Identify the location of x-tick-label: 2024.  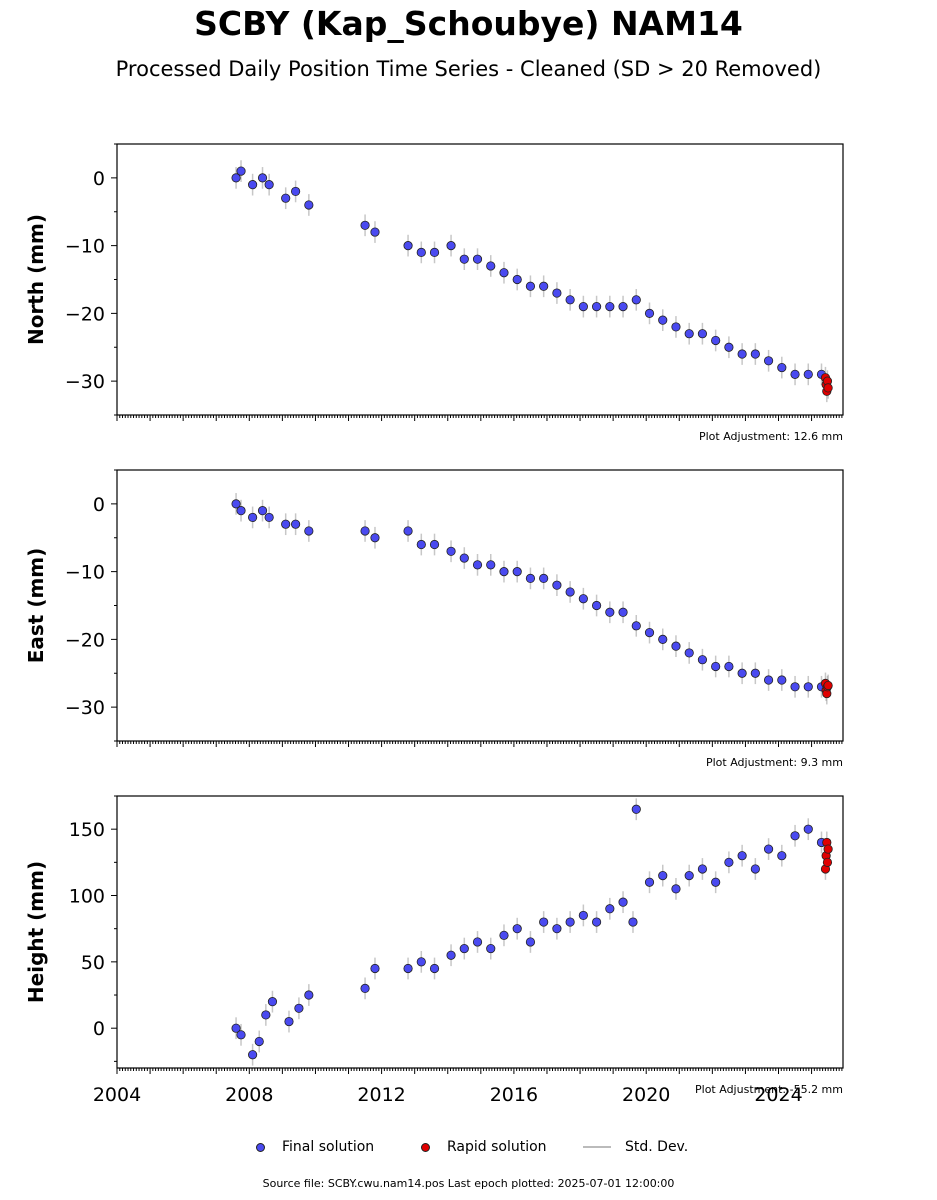
(778, 1095).